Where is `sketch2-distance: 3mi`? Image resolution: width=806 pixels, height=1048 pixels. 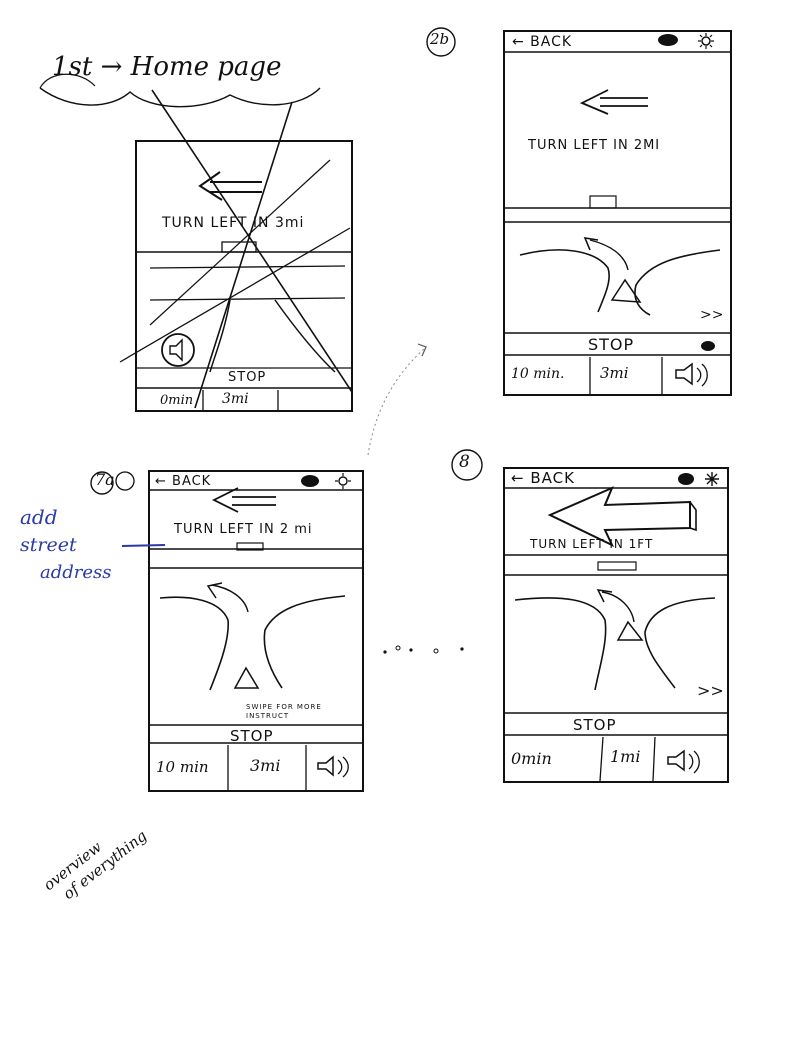 sketch2-distance: 3mi is located at coordinates (614, 373).